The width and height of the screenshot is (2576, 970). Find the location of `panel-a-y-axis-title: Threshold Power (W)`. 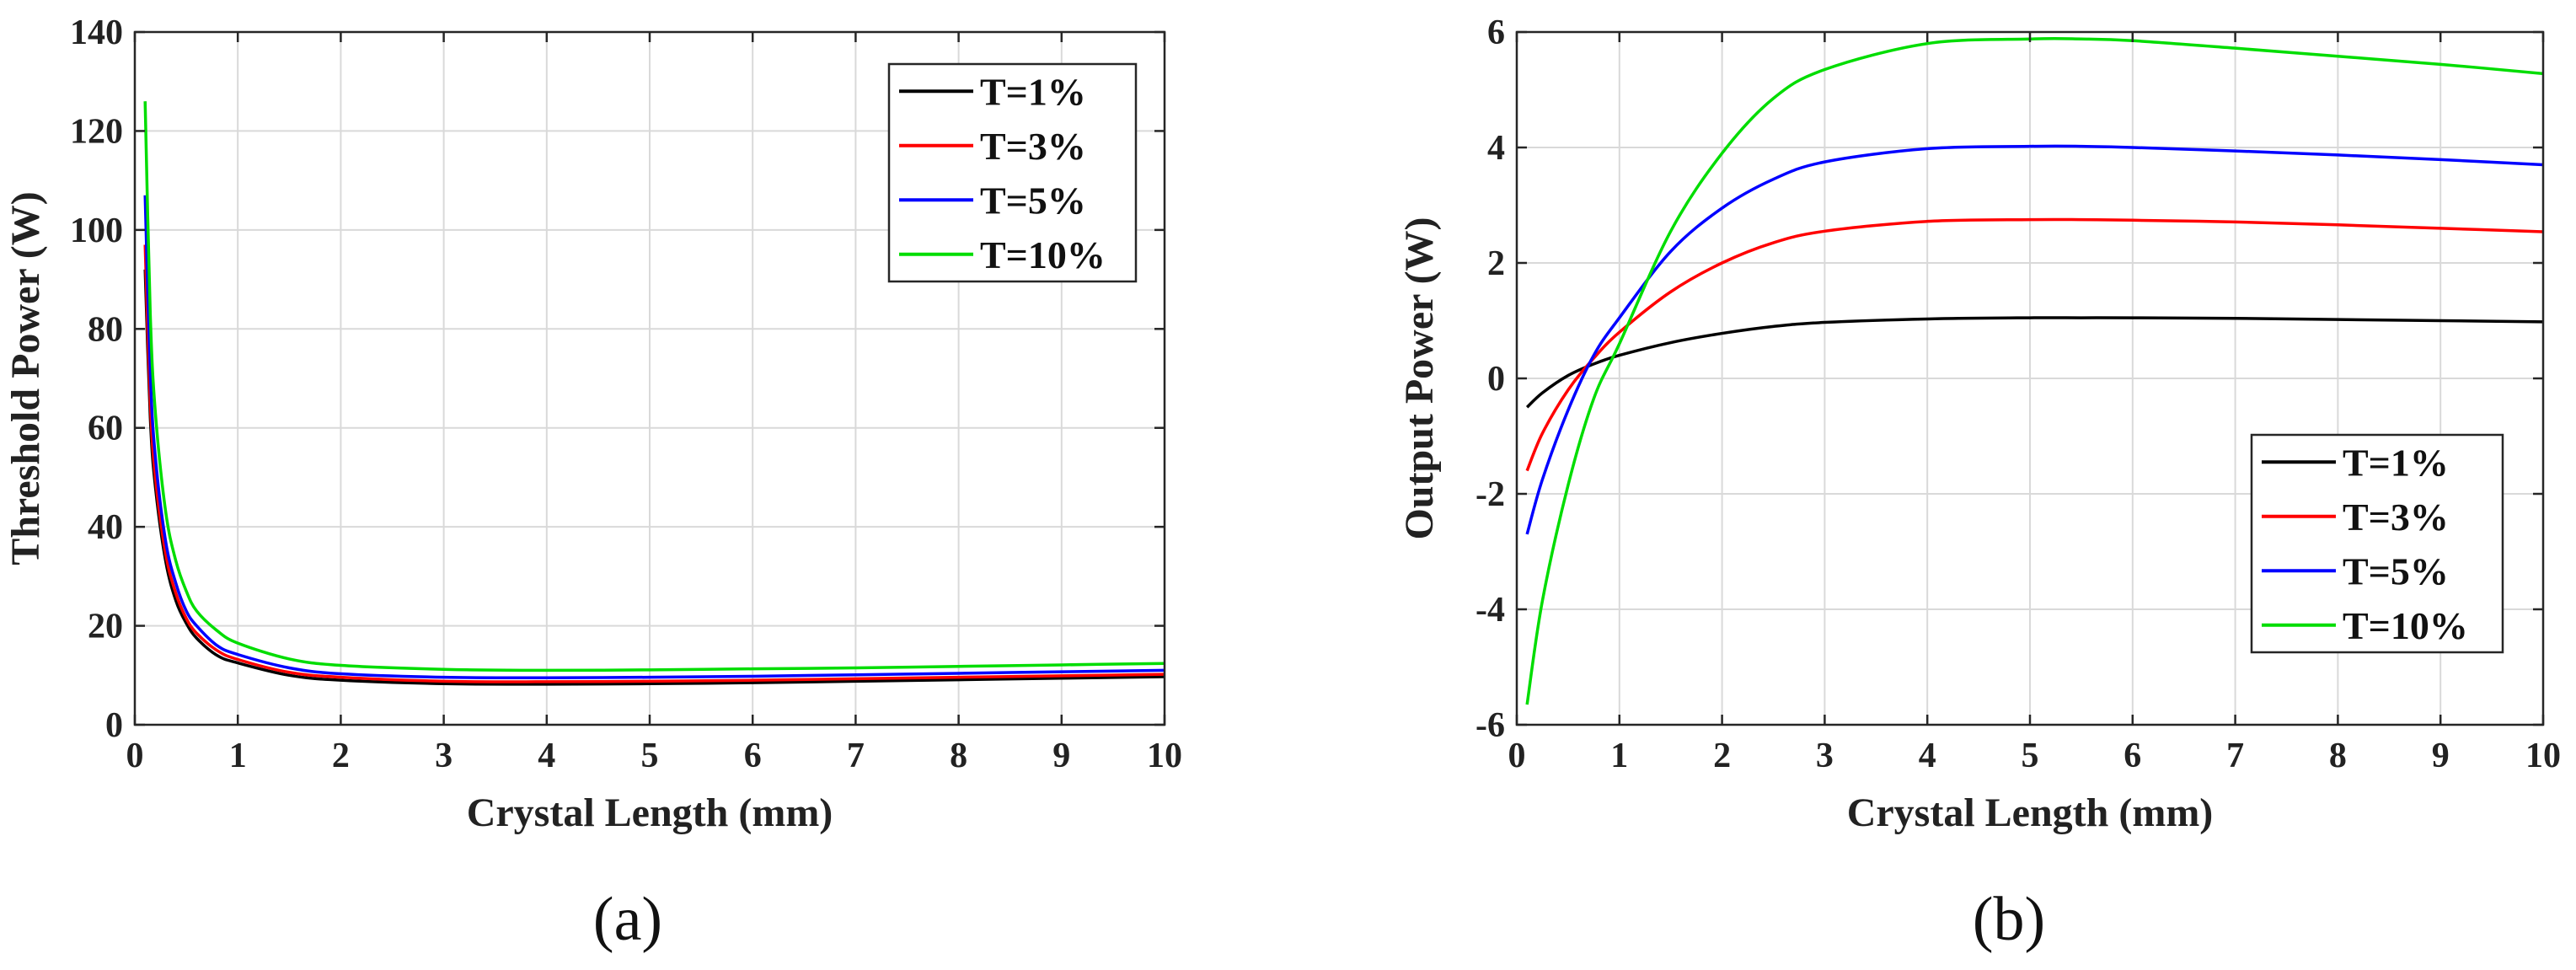

panel-a-y-axis-title: Threshold Power (W) is located at coordinates (25, 378).